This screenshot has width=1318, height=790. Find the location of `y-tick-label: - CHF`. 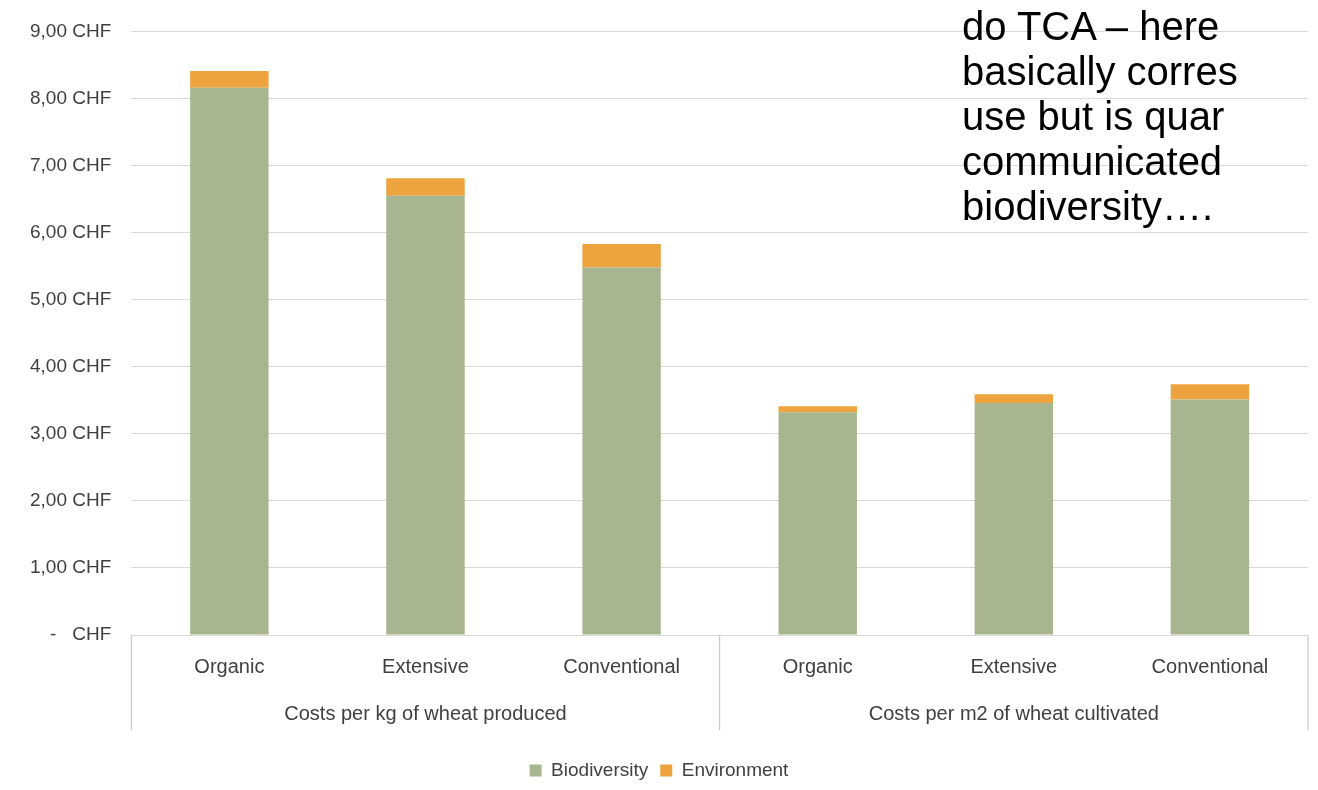

y-tick-label: - CHF is located at coordinates (81, 634).